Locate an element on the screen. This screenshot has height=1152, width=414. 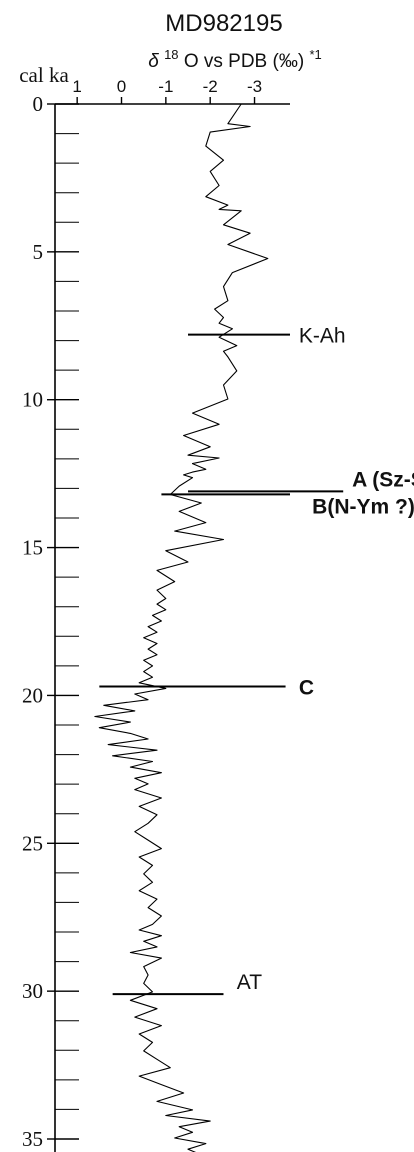
annotation-label: B(N-Ym ?) is located at coordinates (363, 506).